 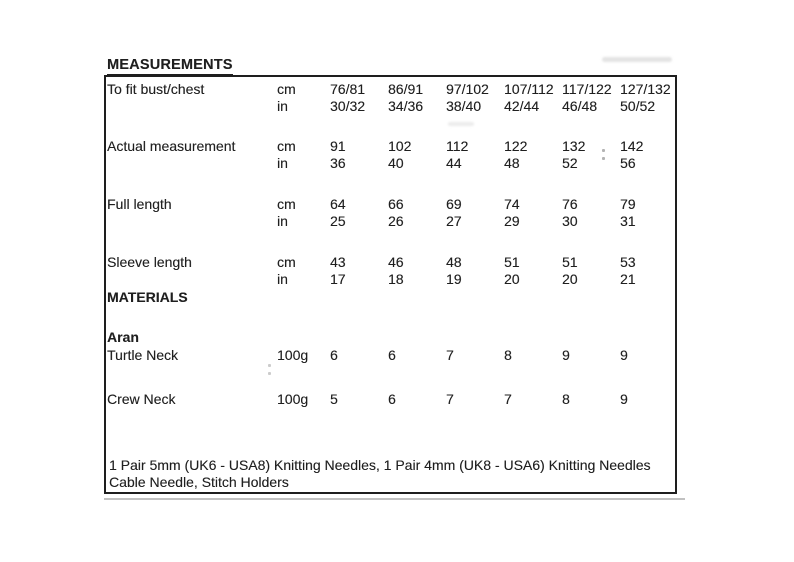 What do you see at coordinates (570, 204) in the screenshot?
I see `value-cell: 76` at bounding box center [570, 204].